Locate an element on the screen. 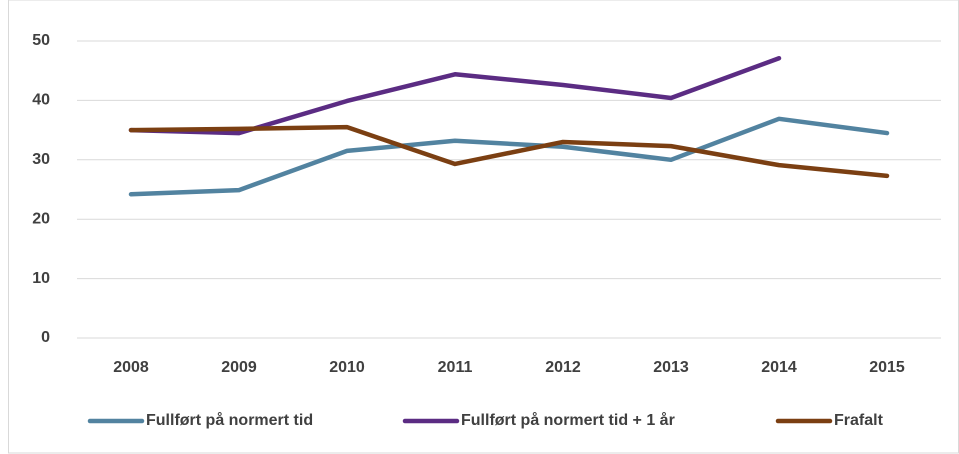 Image resolution: width=959 pixels, height=454 pixels. x-tick-label: 2008 is located at coordinates (131, 367).